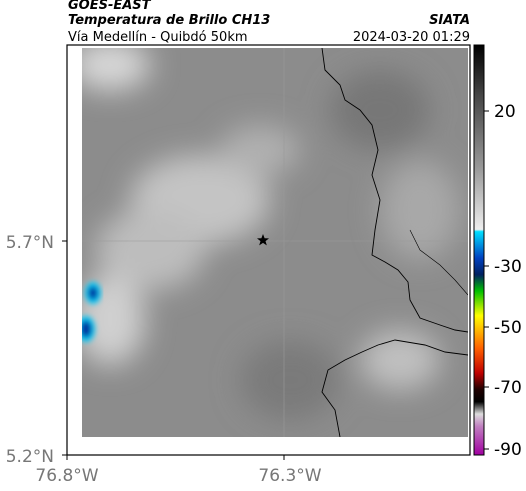 Image resolution: width=526 pixels, height=491 pixels. What do you see at coordinates (449, 20) in the screenshot?
I see `agency: SIATA` at bounding box center [449, 20].